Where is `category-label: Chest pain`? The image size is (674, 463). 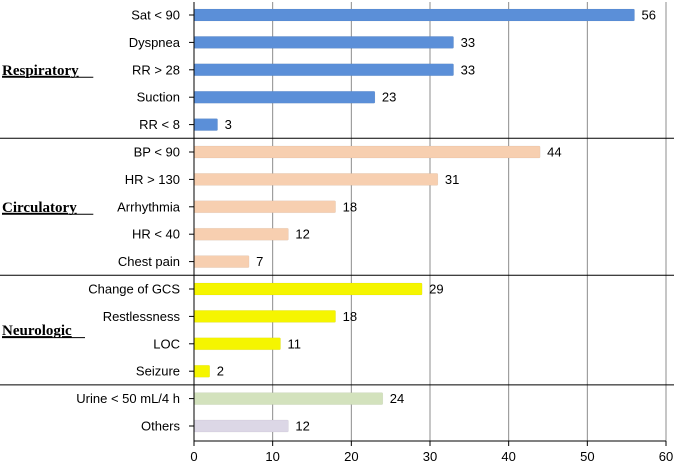
category-label: Chest pain is located at coordinates (149, 261).